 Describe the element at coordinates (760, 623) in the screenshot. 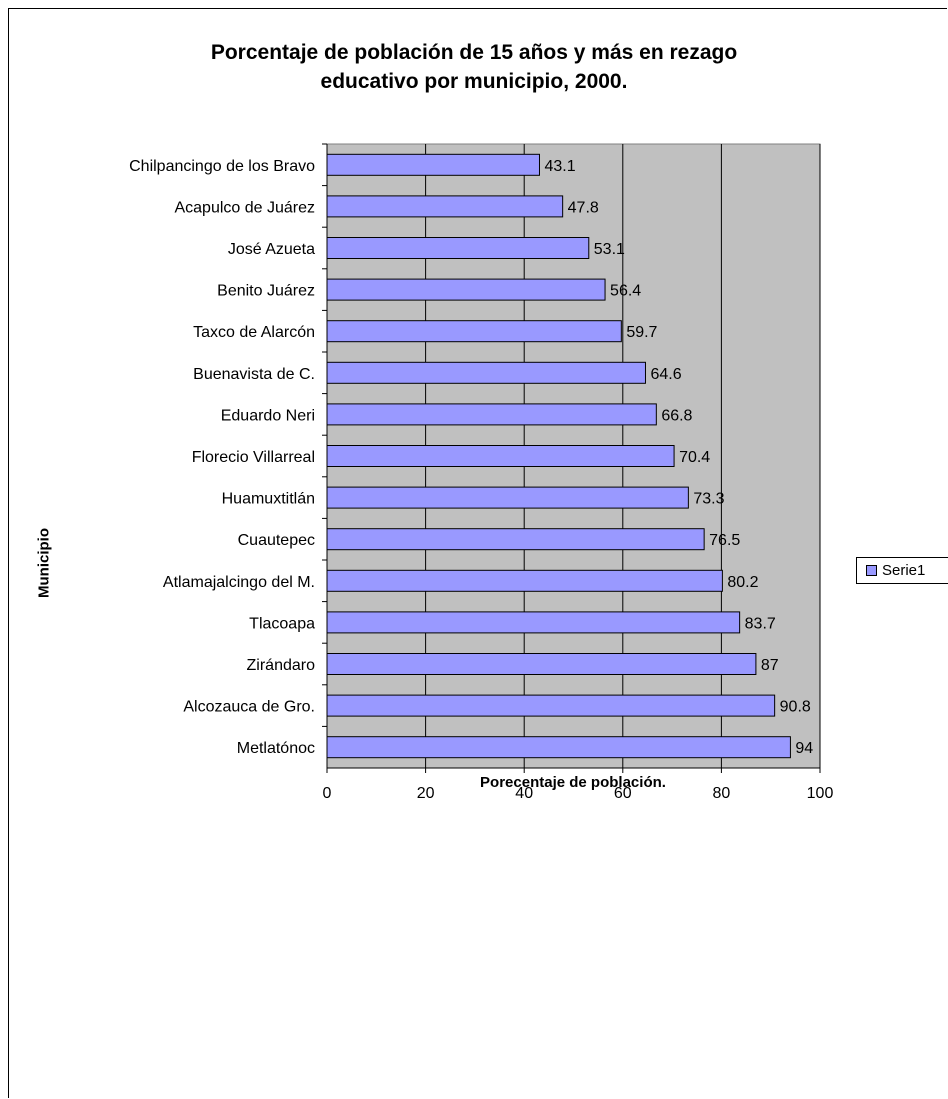

I see `data-label: 83.7` at that location.